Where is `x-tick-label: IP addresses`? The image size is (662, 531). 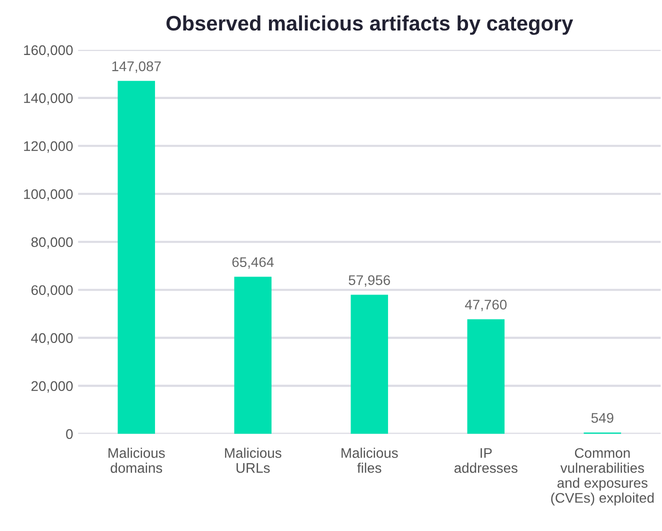 x-tick-label: IP addresses is located at coordinates (486, 460).